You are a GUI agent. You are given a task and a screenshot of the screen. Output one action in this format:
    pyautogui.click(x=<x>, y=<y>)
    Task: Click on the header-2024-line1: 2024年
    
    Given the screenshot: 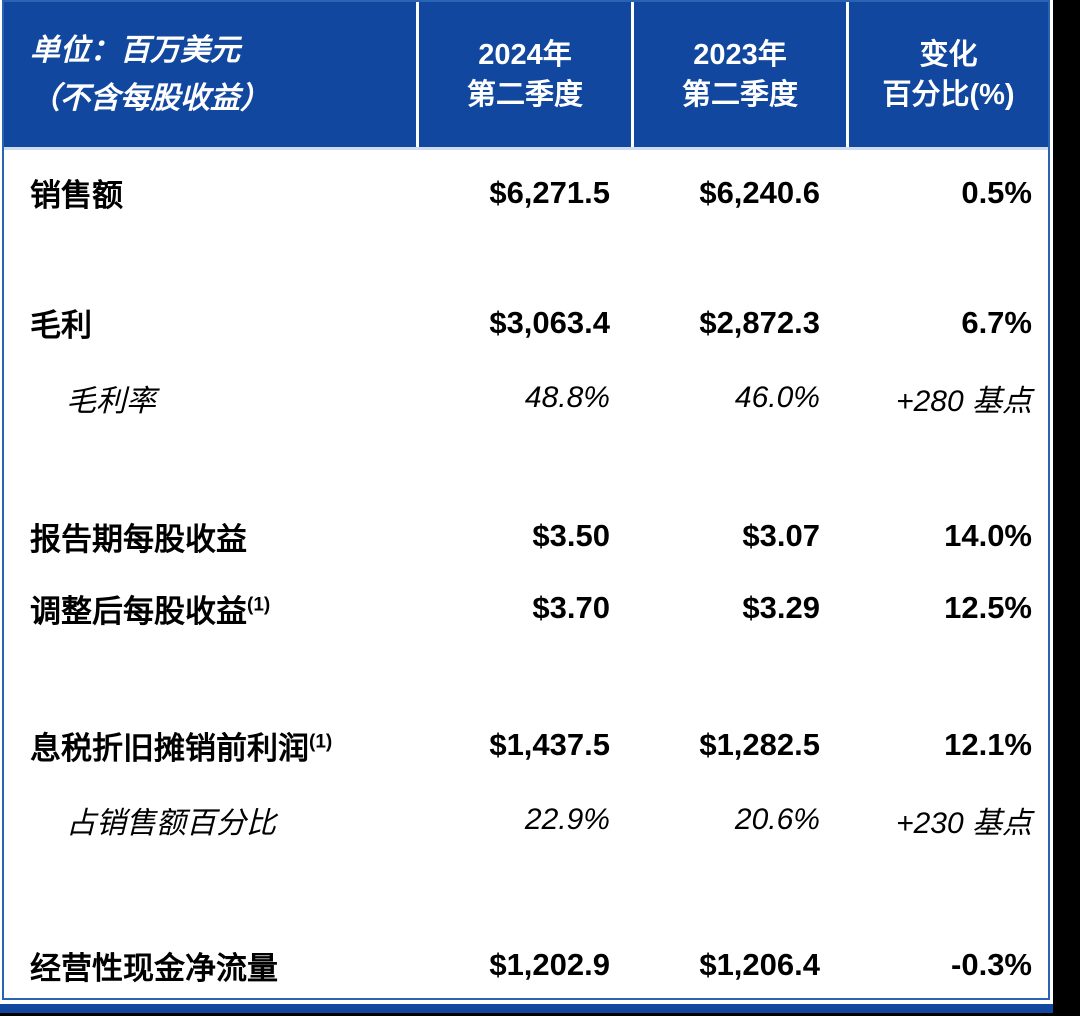 What is the action you would take?
    pyautogui.click(x=525, y=54)
    